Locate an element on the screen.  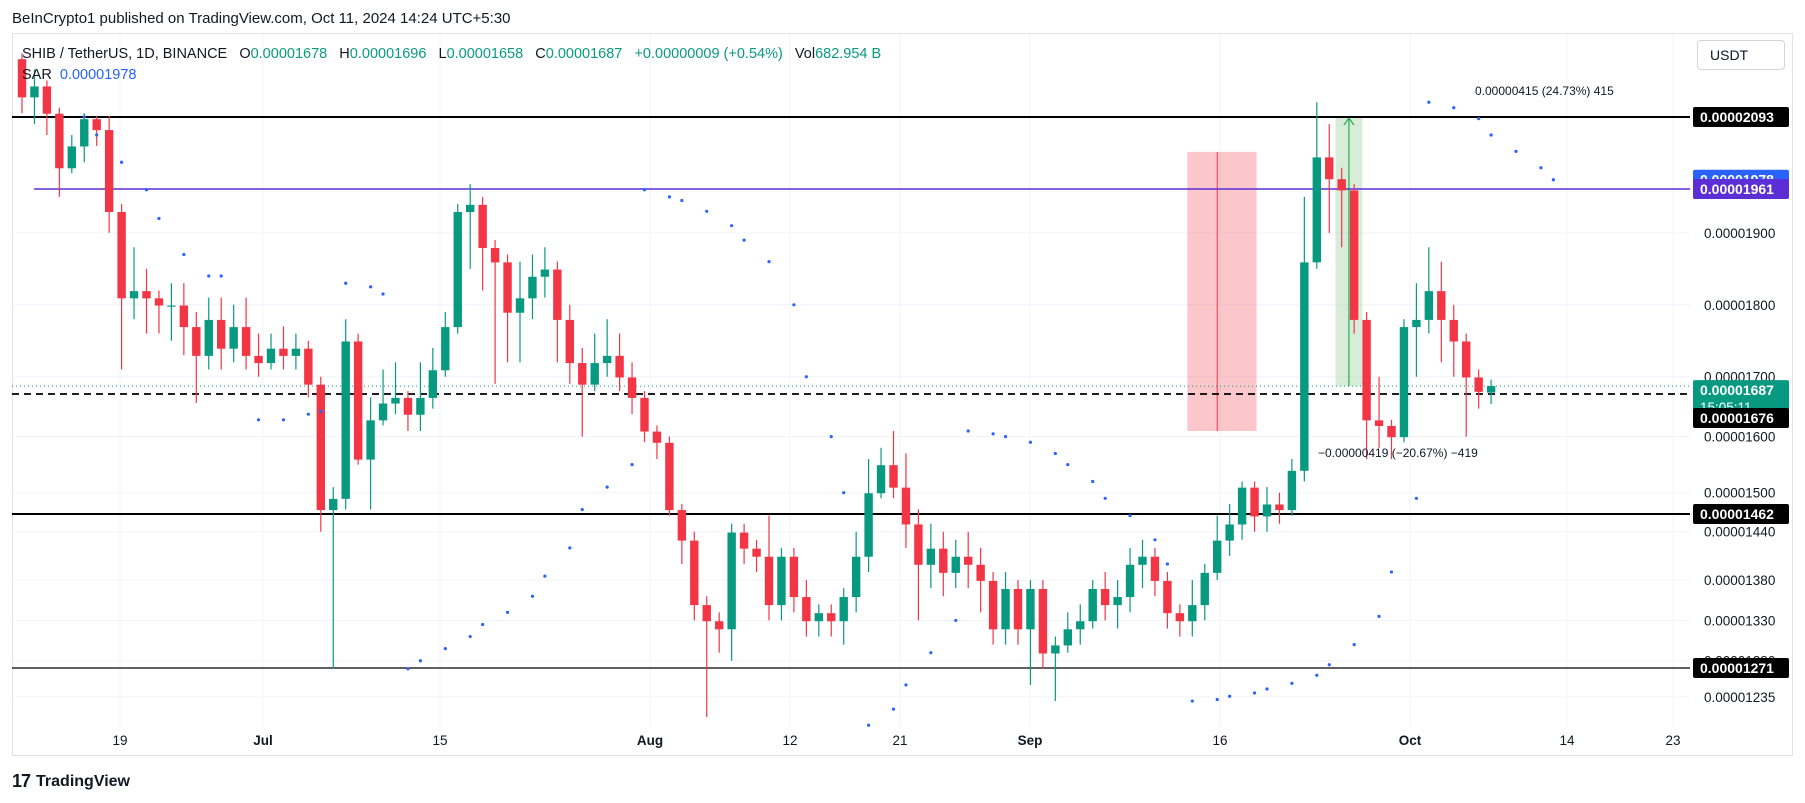
short-position-box is located at coordinates (1222, 291).